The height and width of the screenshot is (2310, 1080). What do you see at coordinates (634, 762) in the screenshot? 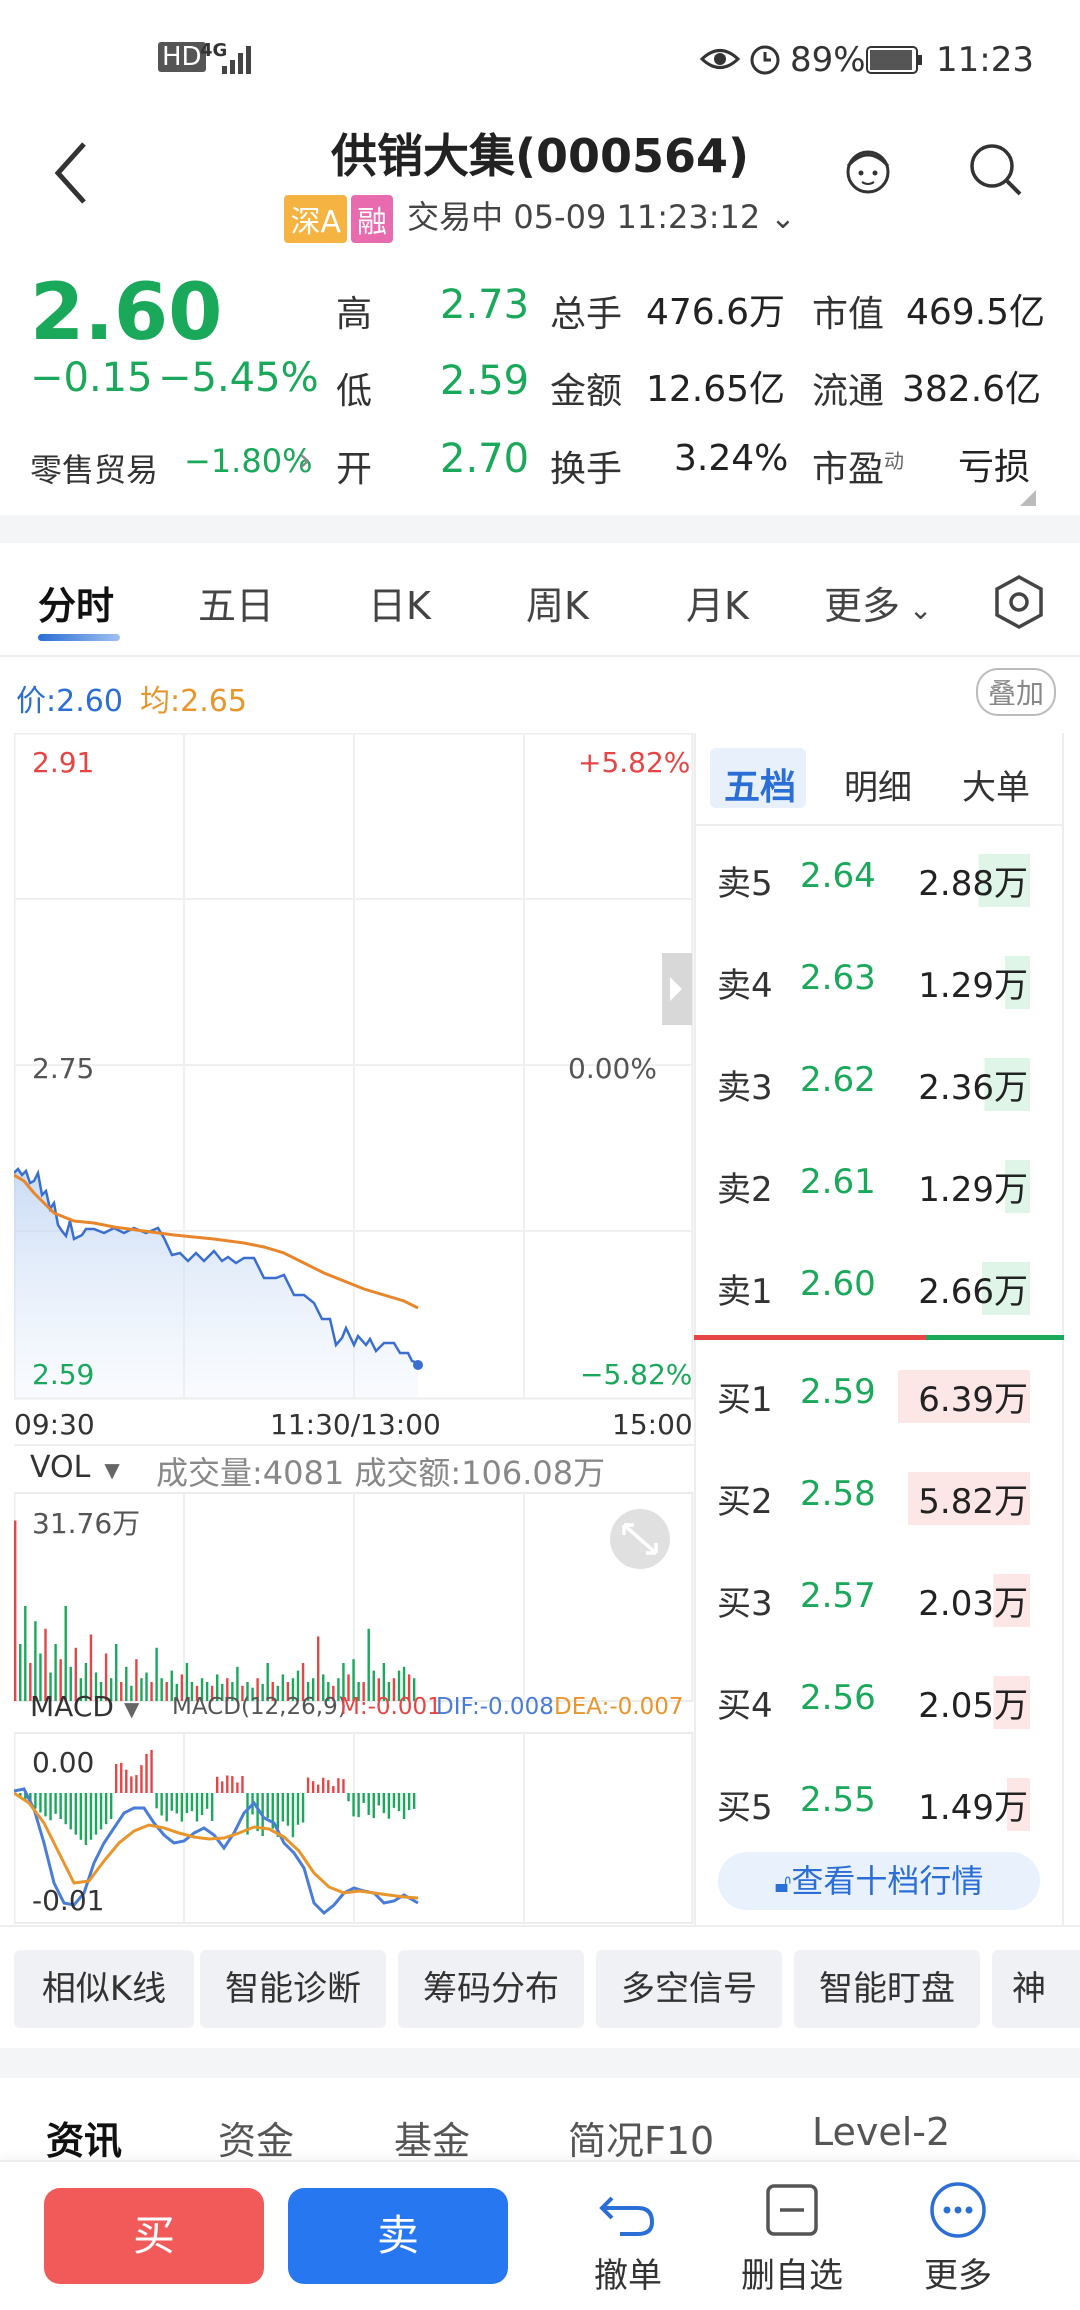
I see `axis-top-pct: +5.82%` at bounding box center [634, 762].